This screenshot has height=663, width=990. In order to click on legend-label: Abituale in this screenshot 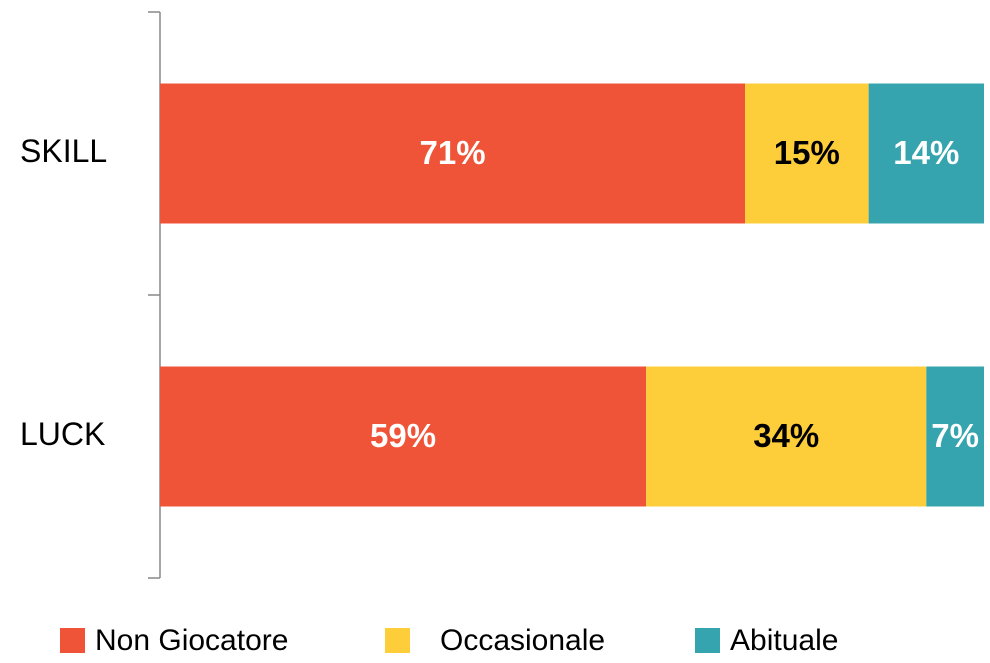, I will do `click(784, 640)`.